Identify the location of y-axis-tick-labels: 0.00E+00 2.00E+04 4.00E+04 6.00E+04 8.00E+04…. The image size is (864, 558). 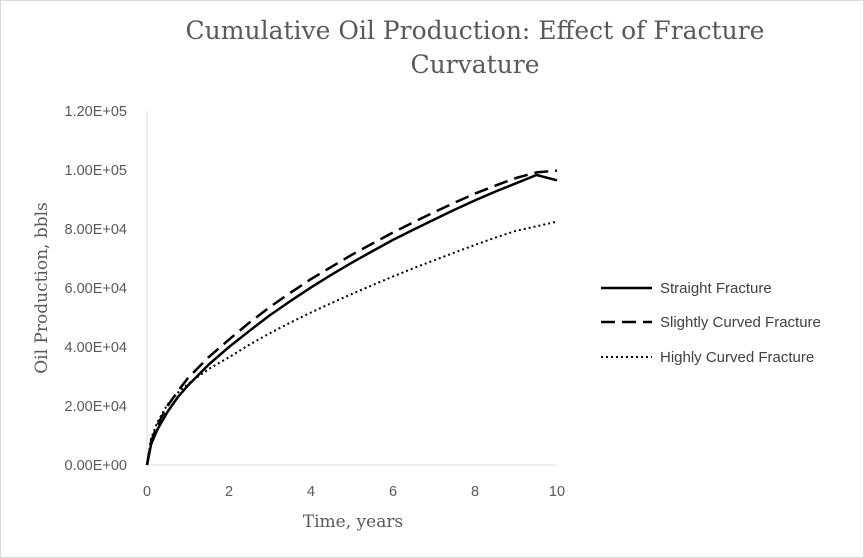
(96, 289).